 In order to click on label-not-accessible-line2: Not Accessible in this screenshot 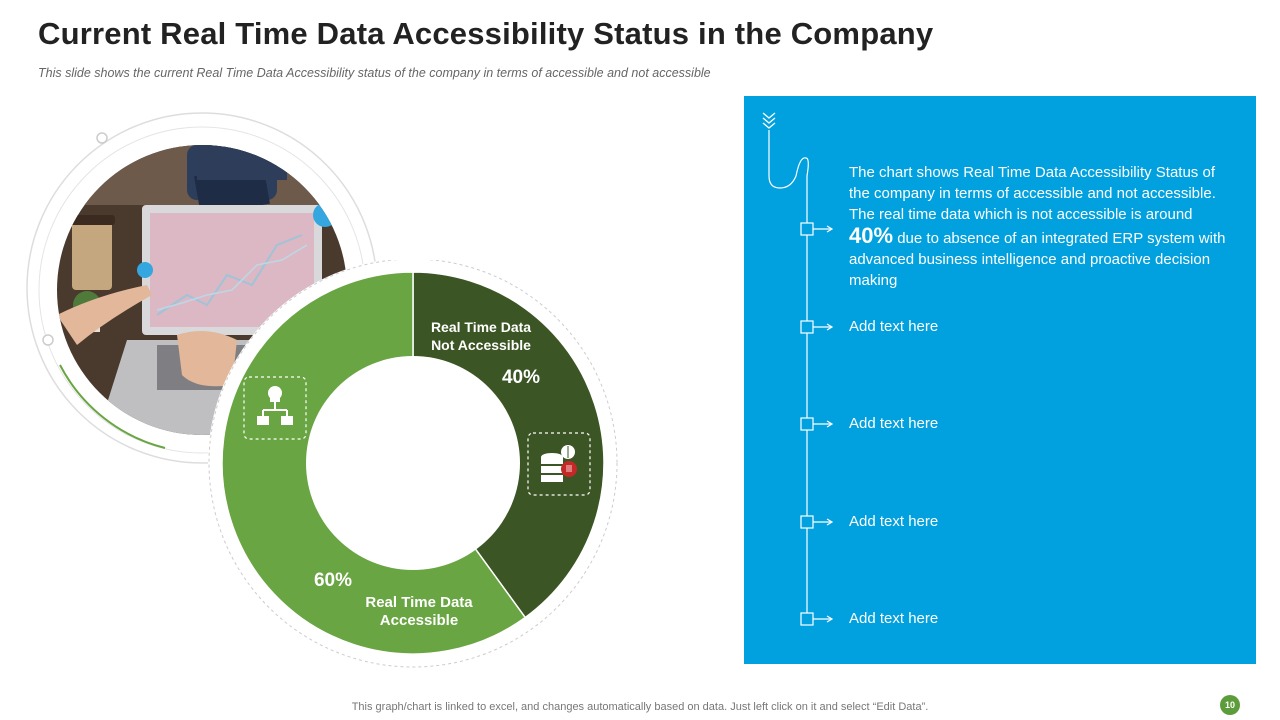, I will do `click(481, 345)`.